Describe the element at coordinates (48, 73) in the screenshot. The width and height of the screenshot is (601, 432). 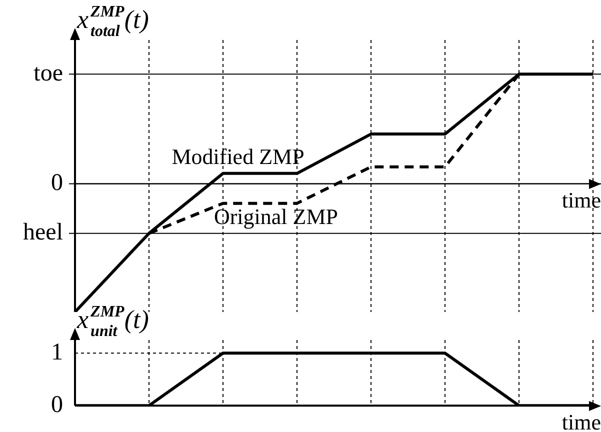
I see `ref-line-label: toe` at that location.